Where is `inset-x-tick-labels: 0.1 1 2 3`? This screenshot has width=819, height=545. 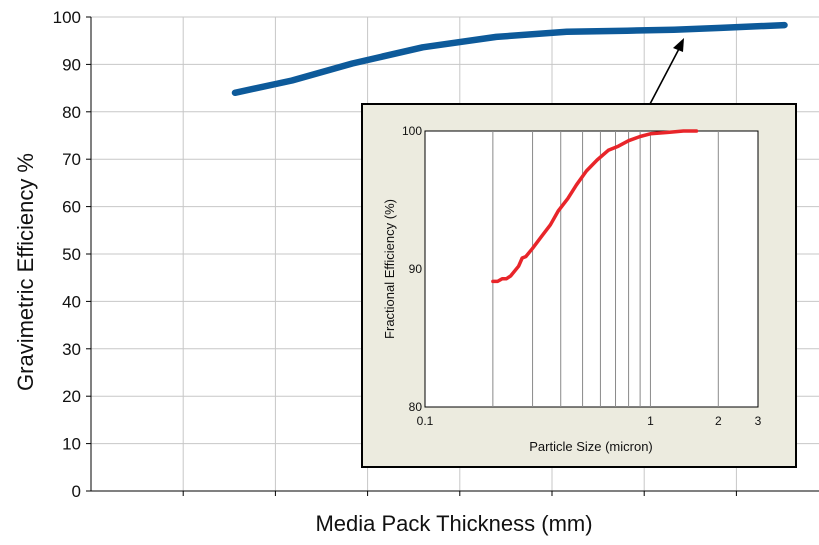
inset-x-tick-labels: 0.1 1 2 3 is located at coordinates (589, 421).